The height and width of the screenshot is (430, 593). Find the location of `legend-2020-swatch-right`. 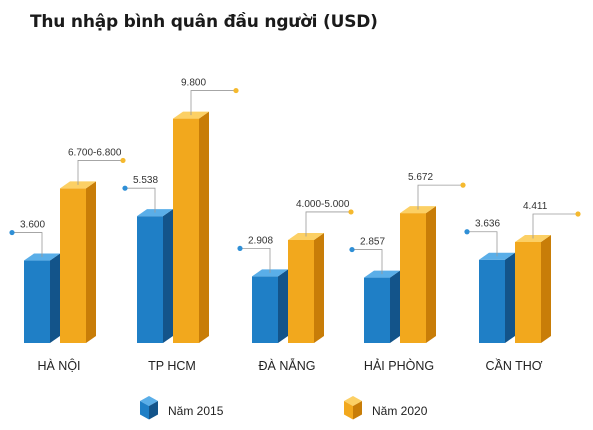

legend-2020-swatch-right is located at coordinates (357, 410).